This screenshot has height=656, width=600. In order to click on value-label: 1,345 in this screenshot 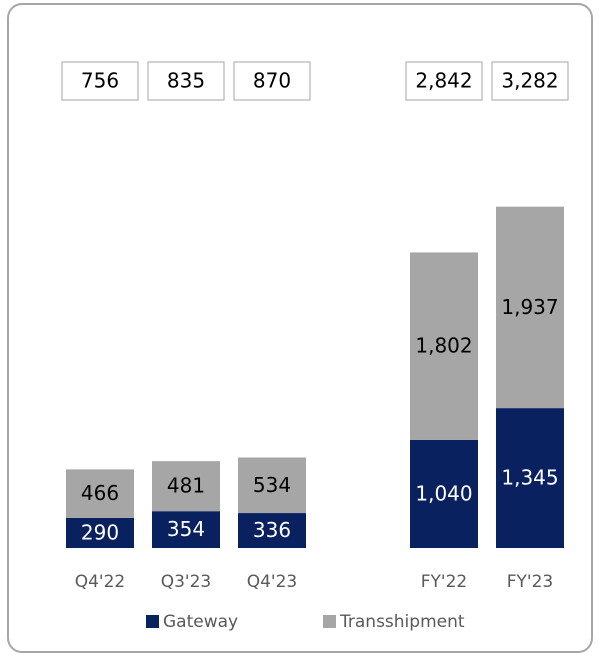, I will do `click(529, 478)`.